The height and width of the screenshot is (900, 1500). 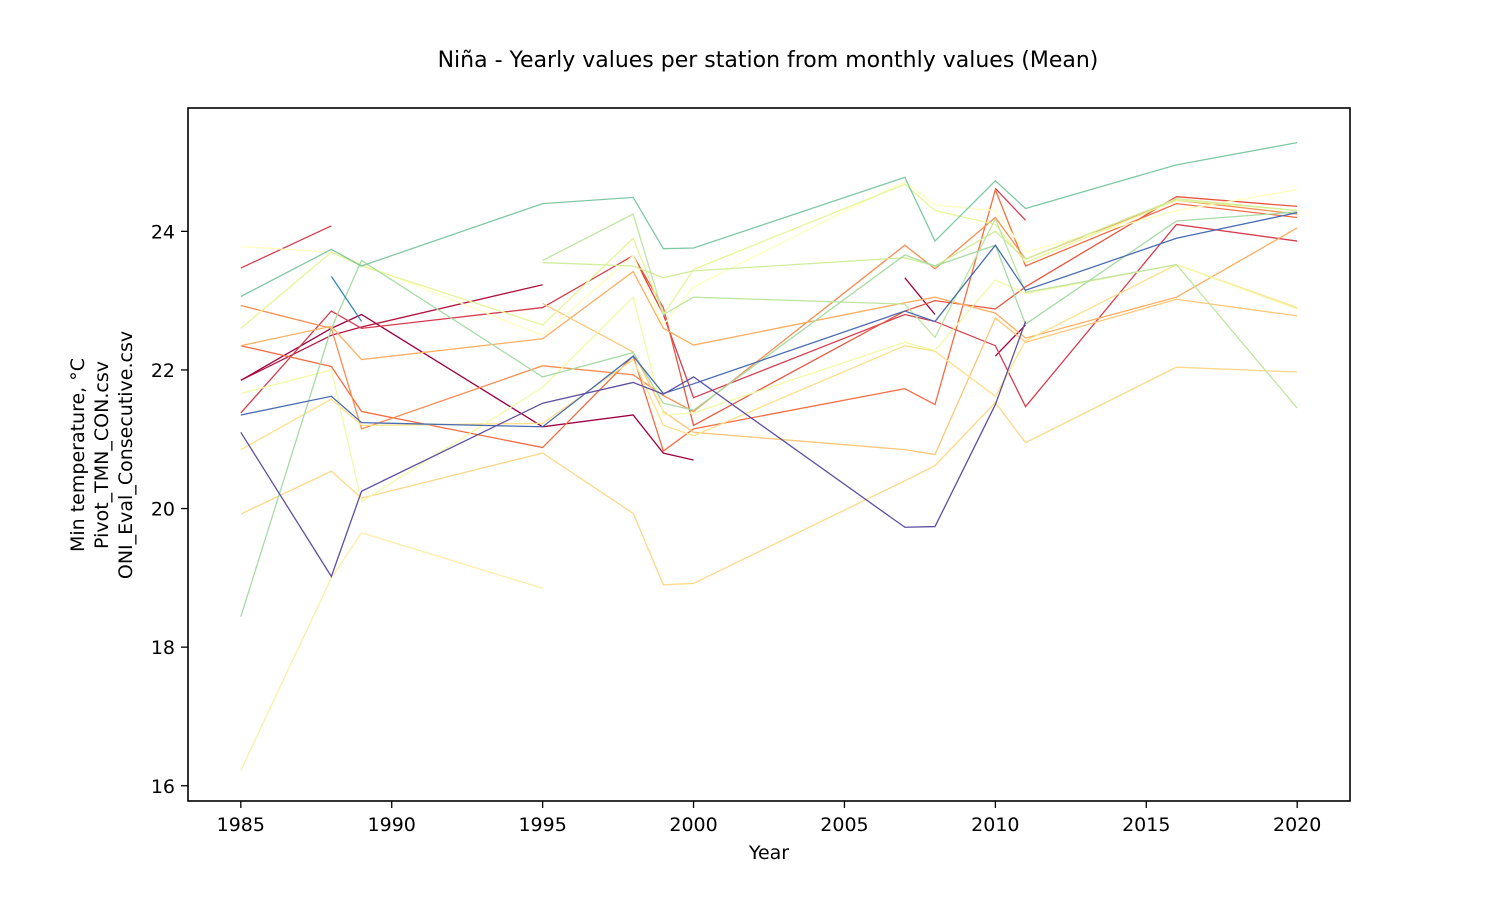 What do you see at coordinates (126, 455) in the screenshot?
I see `y-axis-label-line-3: ONI_Eval_Consecutive.csv` at bounding box center [126, 455].